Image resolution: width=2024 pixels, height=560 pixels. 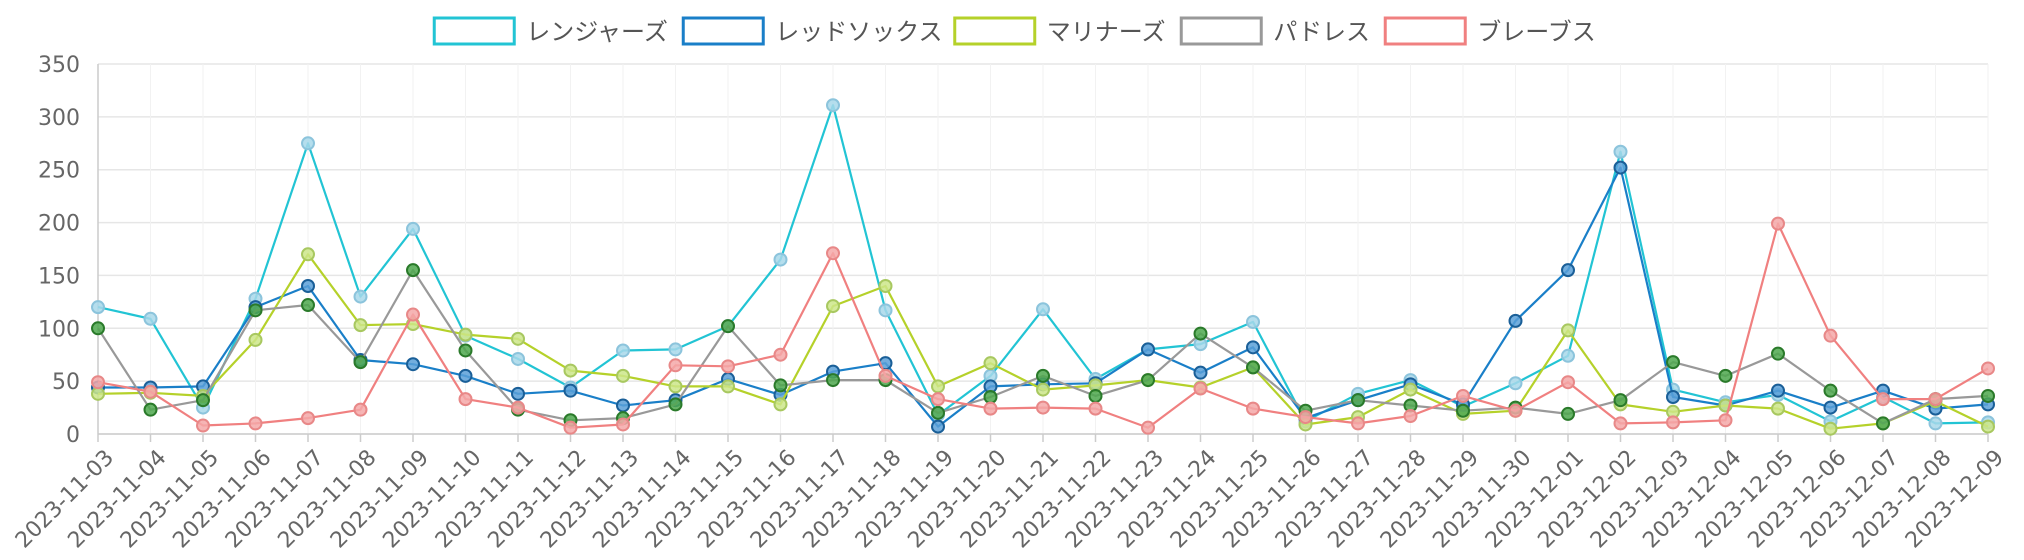 I want to click on legend-item: パドレス, so click(x=1274, y=31).